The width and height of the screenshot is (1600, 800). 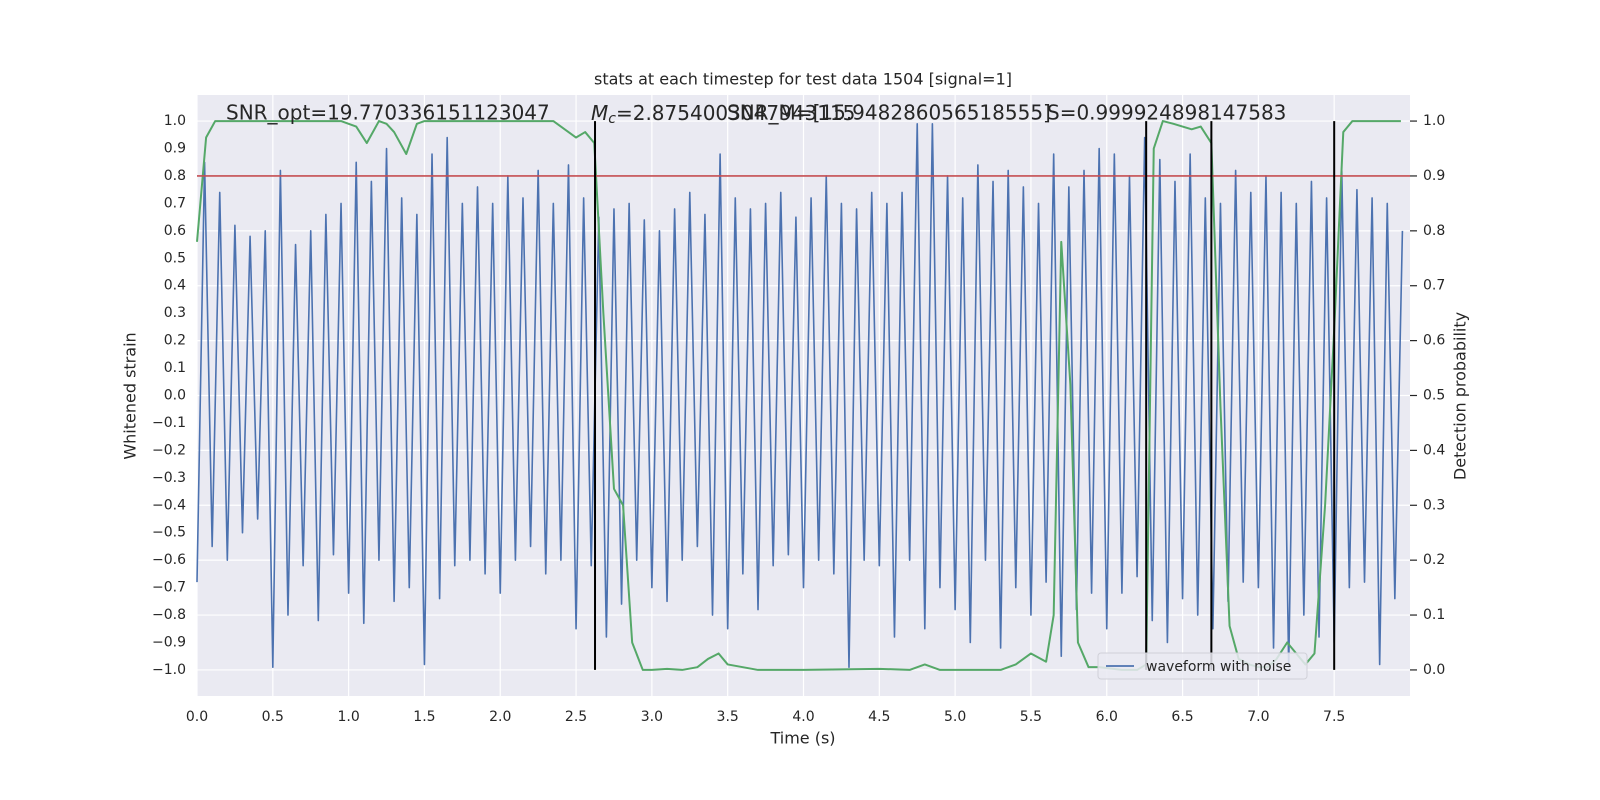 I want to click on y-tick-label: 0.2, so click(x=175, y=341).